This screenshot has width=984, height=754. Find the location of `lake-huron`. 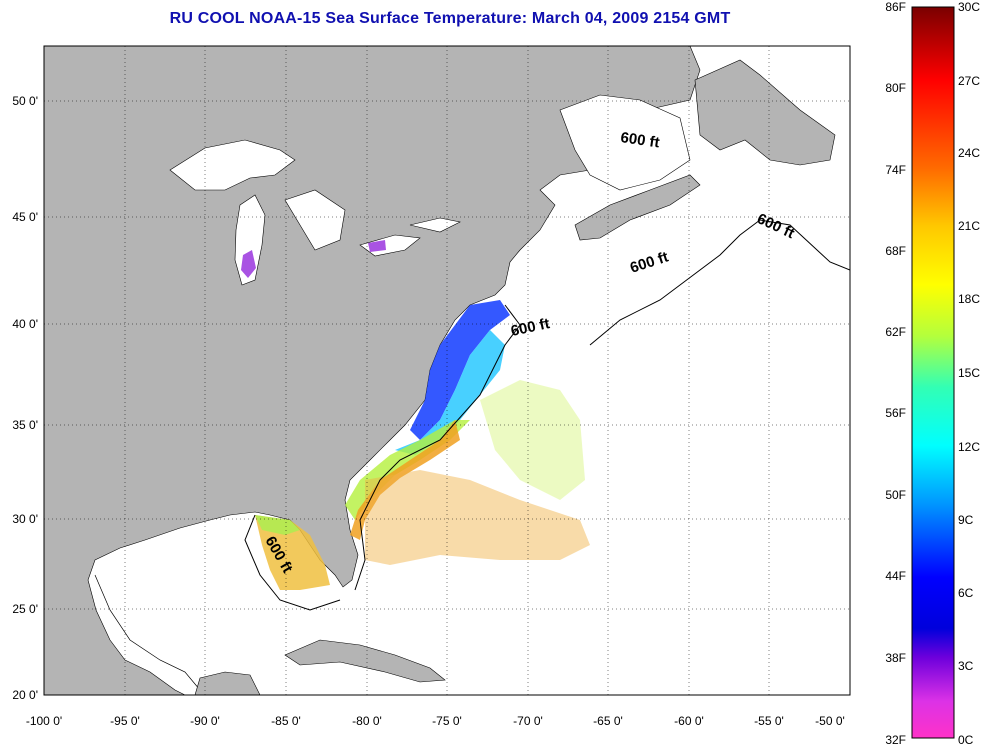

lake-huron is located at coordinates (315, 220).